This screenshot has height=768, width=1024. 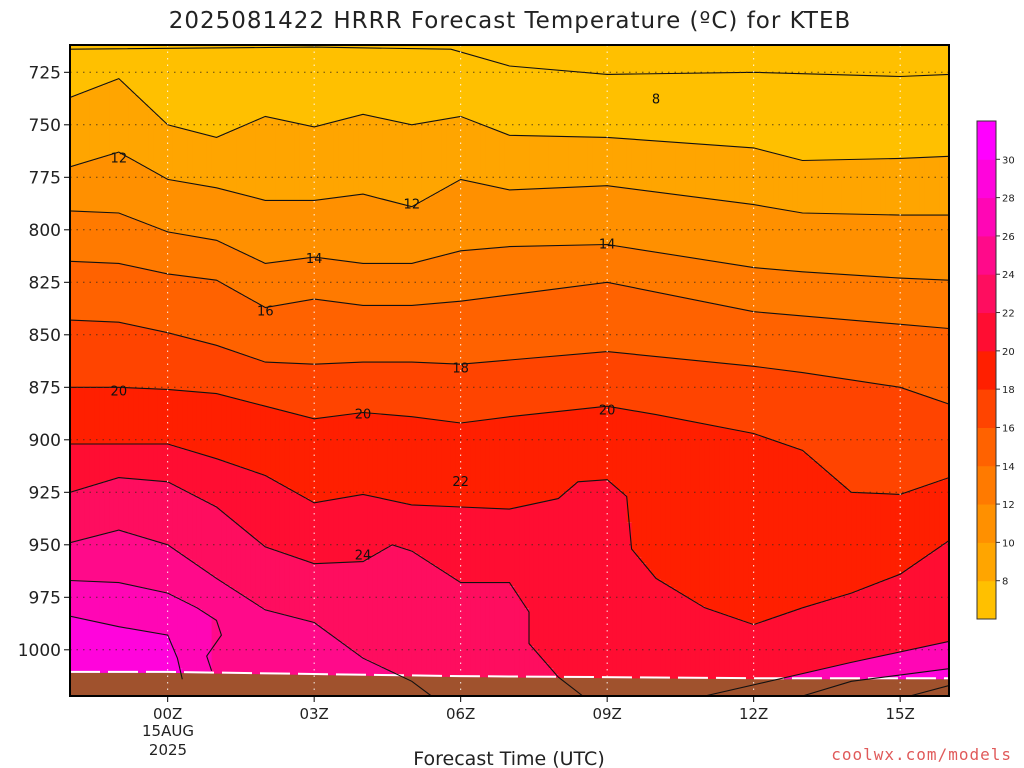 I want to click on isotherm-label: 8, so click(x=656, y=100).